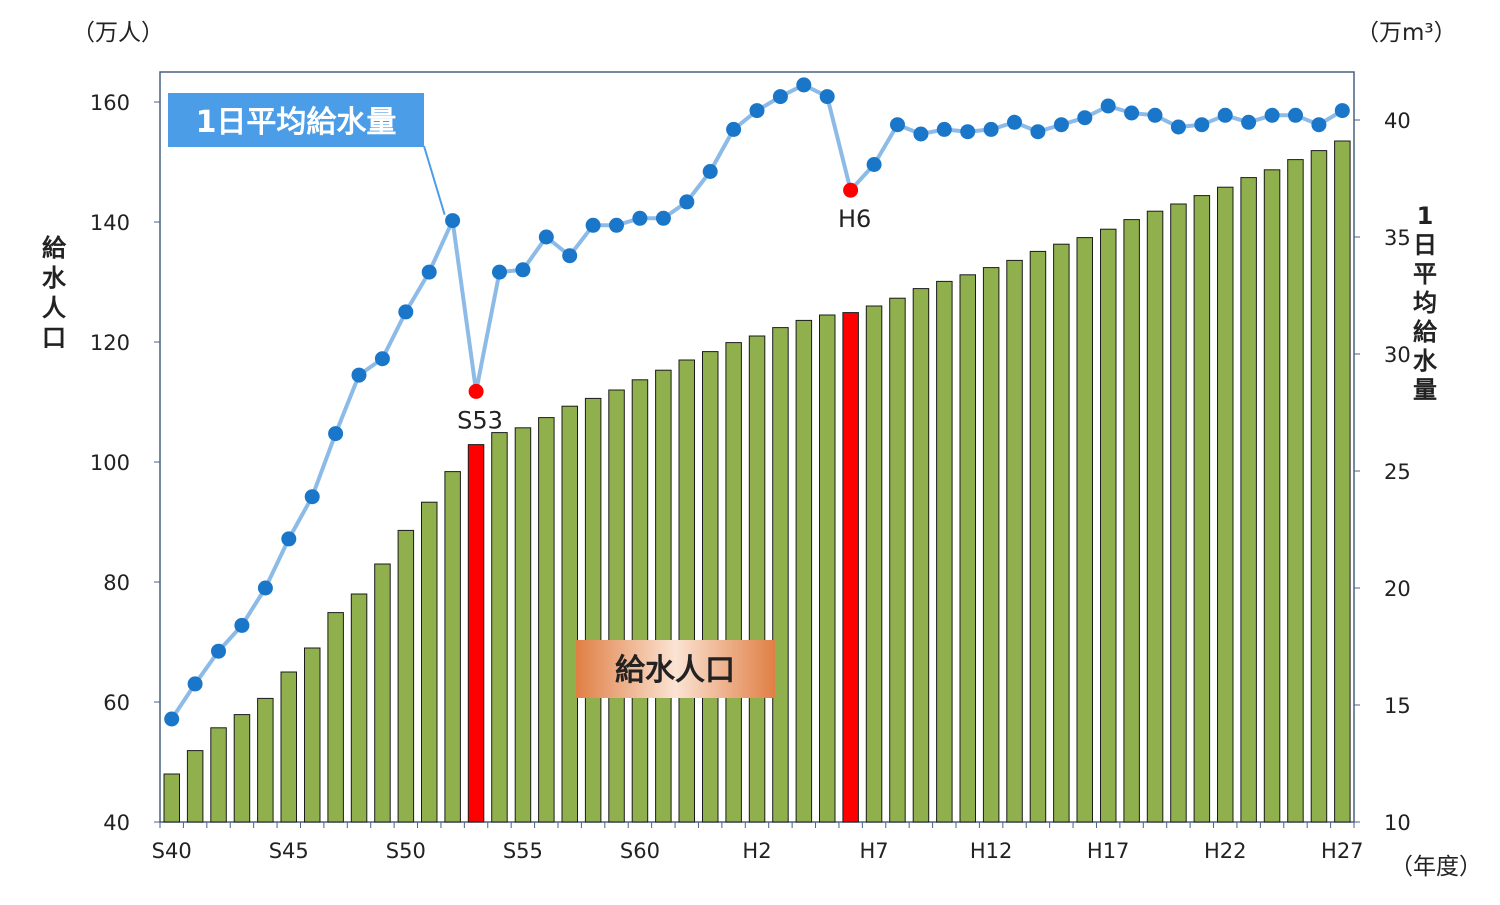 The image size is (1500, 905). I want to click on axis-title-char: 水, so click(54, 278).